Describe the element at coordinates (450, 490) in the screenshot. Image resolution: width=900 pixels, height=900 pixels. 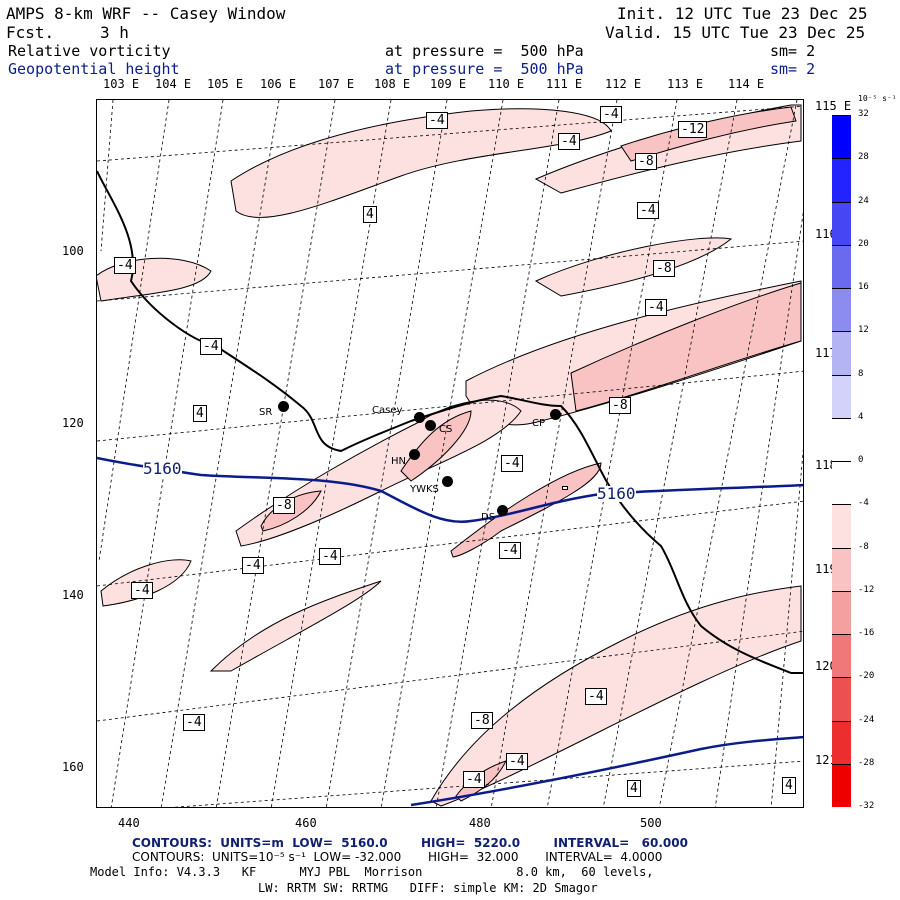
I see `height-contour-5160-left` at that location.